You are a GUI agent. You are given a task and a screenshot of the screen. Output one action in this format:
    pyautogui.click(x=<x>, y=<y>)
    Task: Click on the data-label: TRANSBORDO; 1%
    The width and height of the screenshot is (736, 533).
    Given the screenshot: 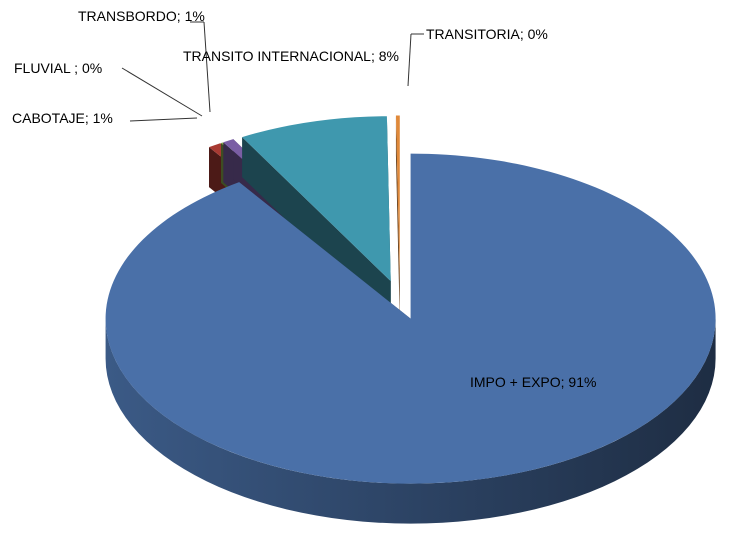 What is the action you would take?
    pyautogui.click(x=141, y=16)
    